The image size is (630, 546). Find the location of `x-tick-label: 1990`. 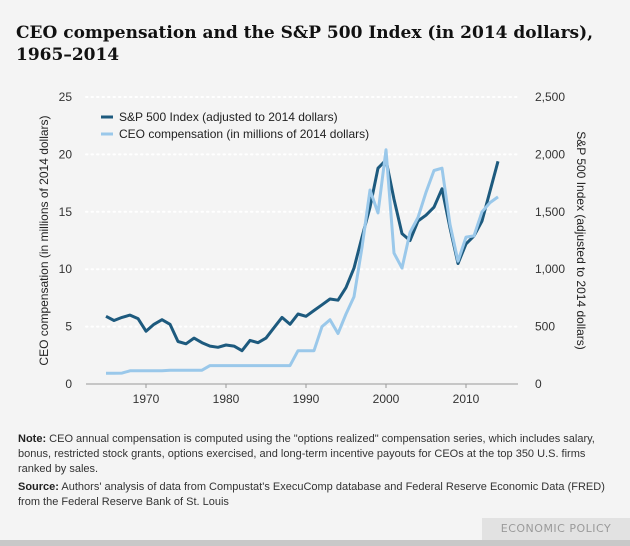

x-tick-label: 1990 is located at coordinates (306, 399).